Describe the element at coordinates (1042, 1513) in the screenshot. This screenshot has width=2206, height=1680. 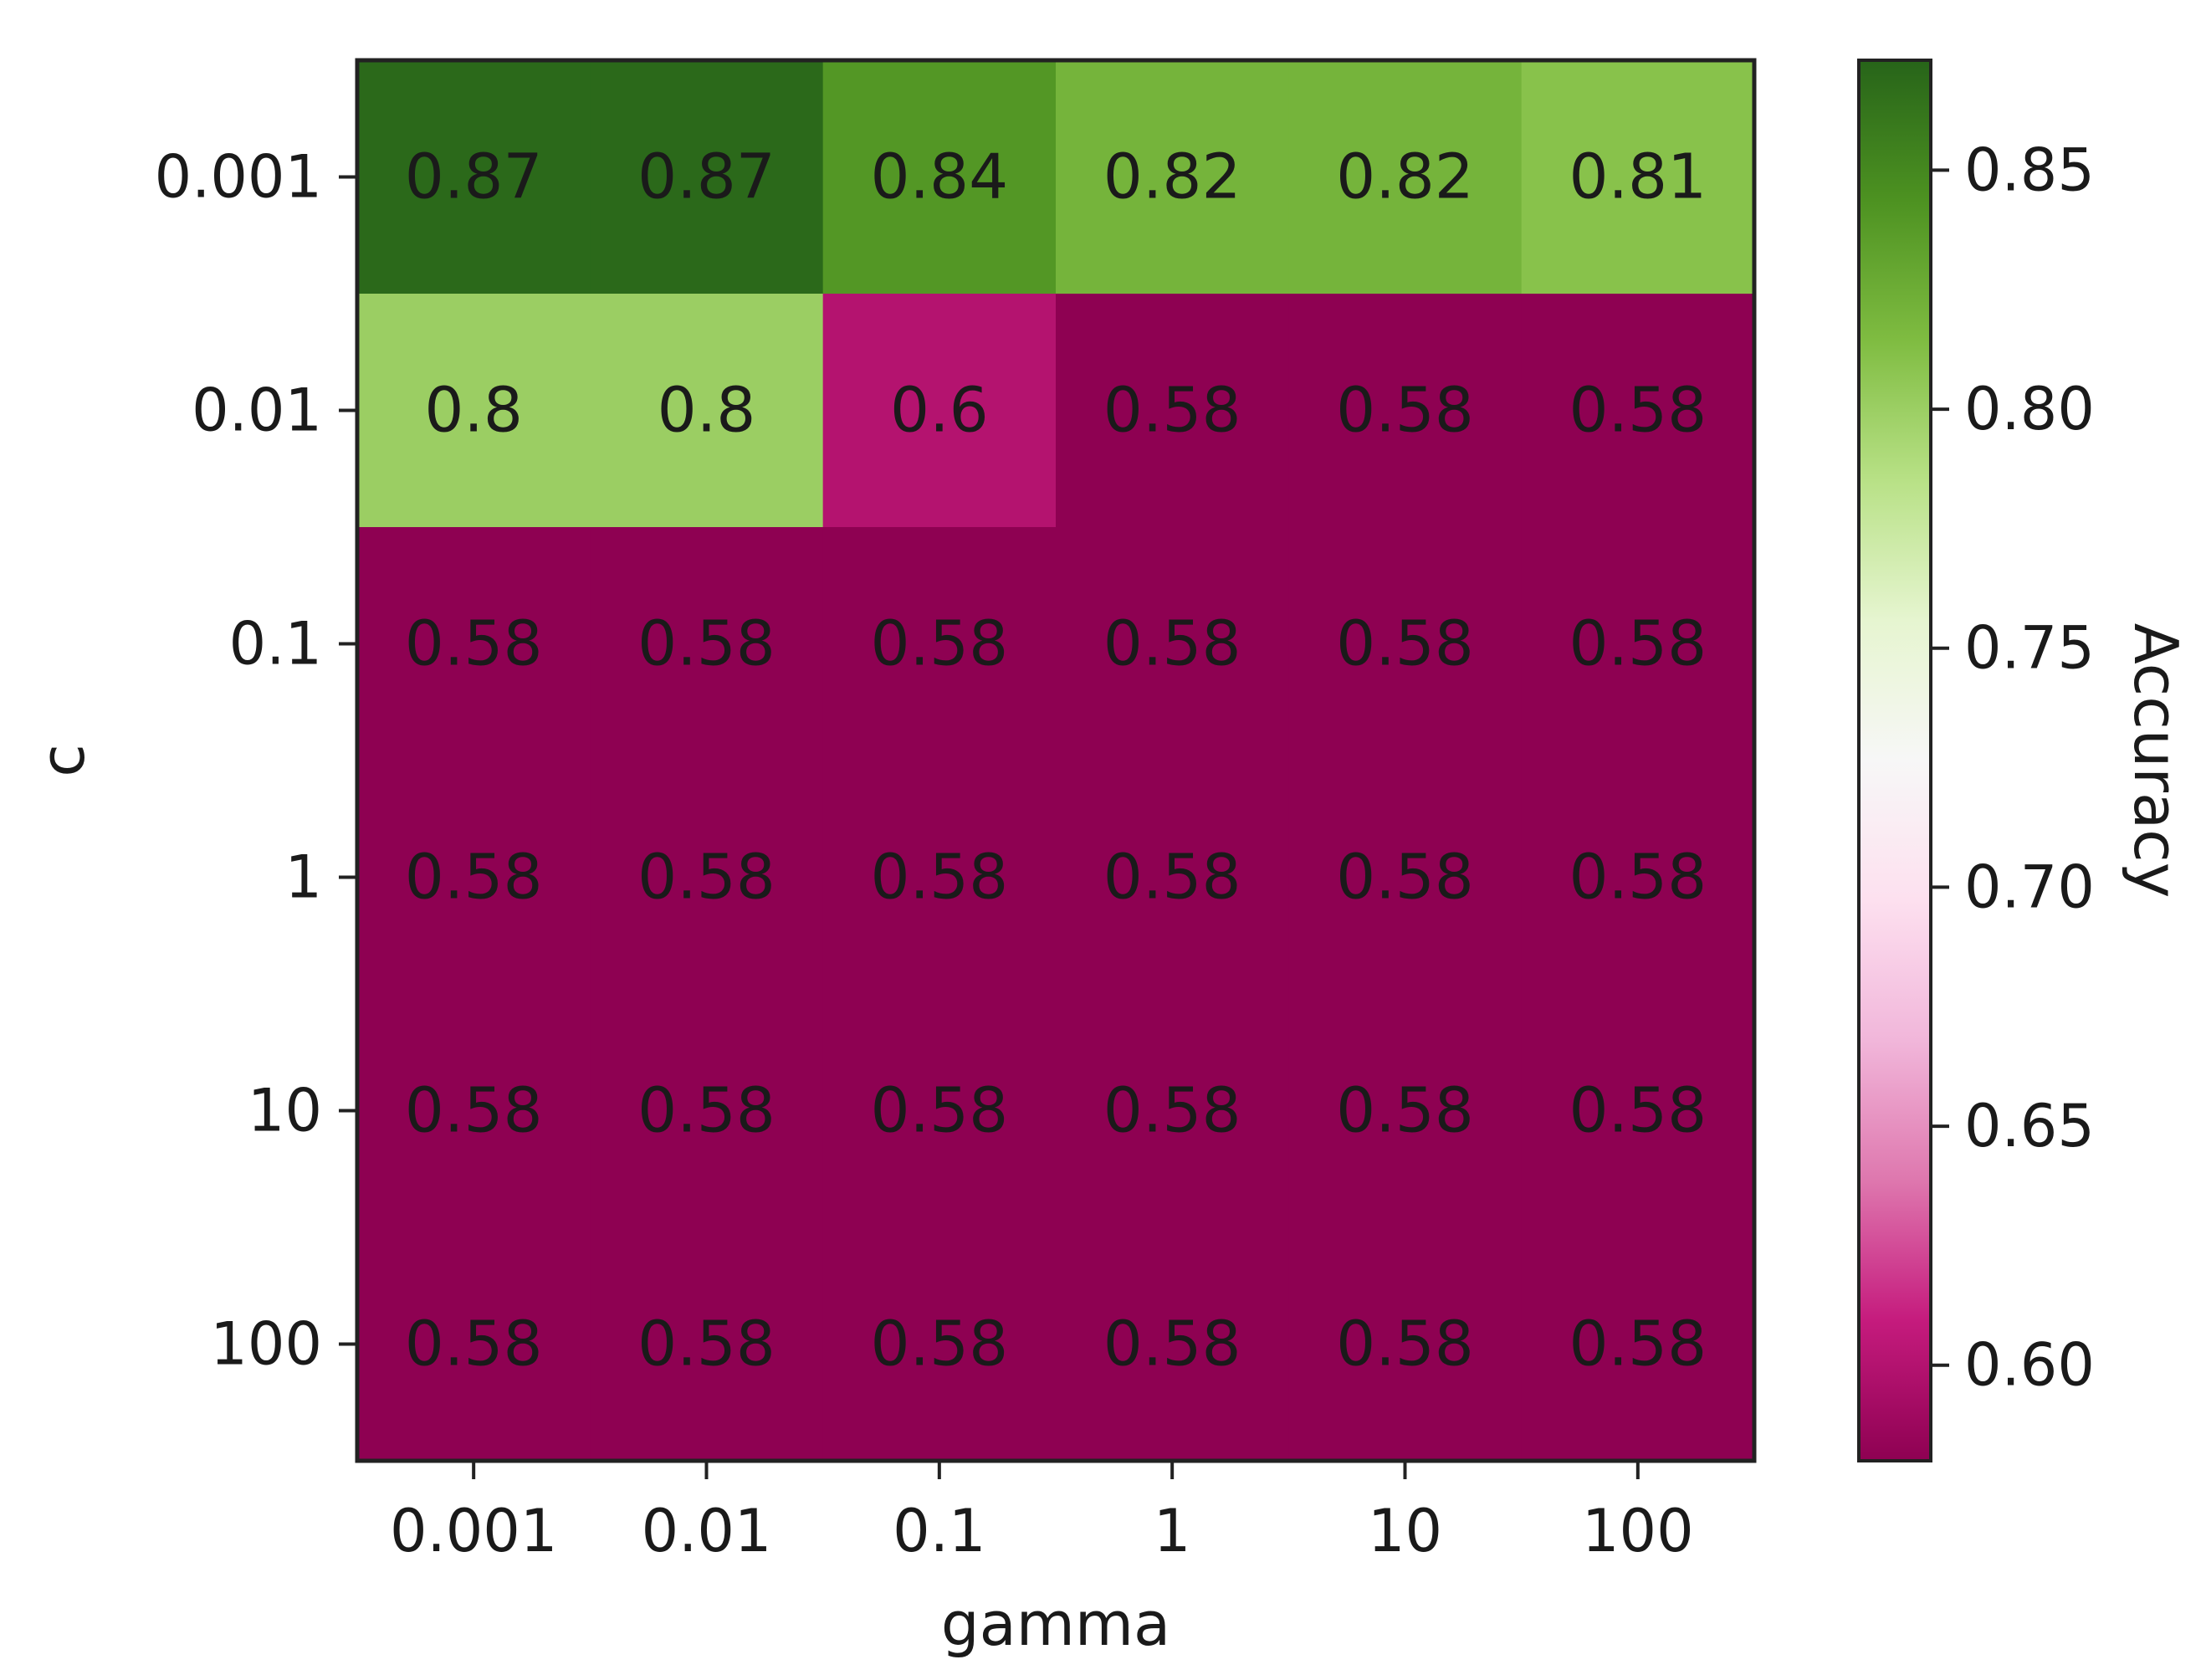
I see `x-axis-ticks: 0.001 0.01 0.1 1 10 100` at that location.